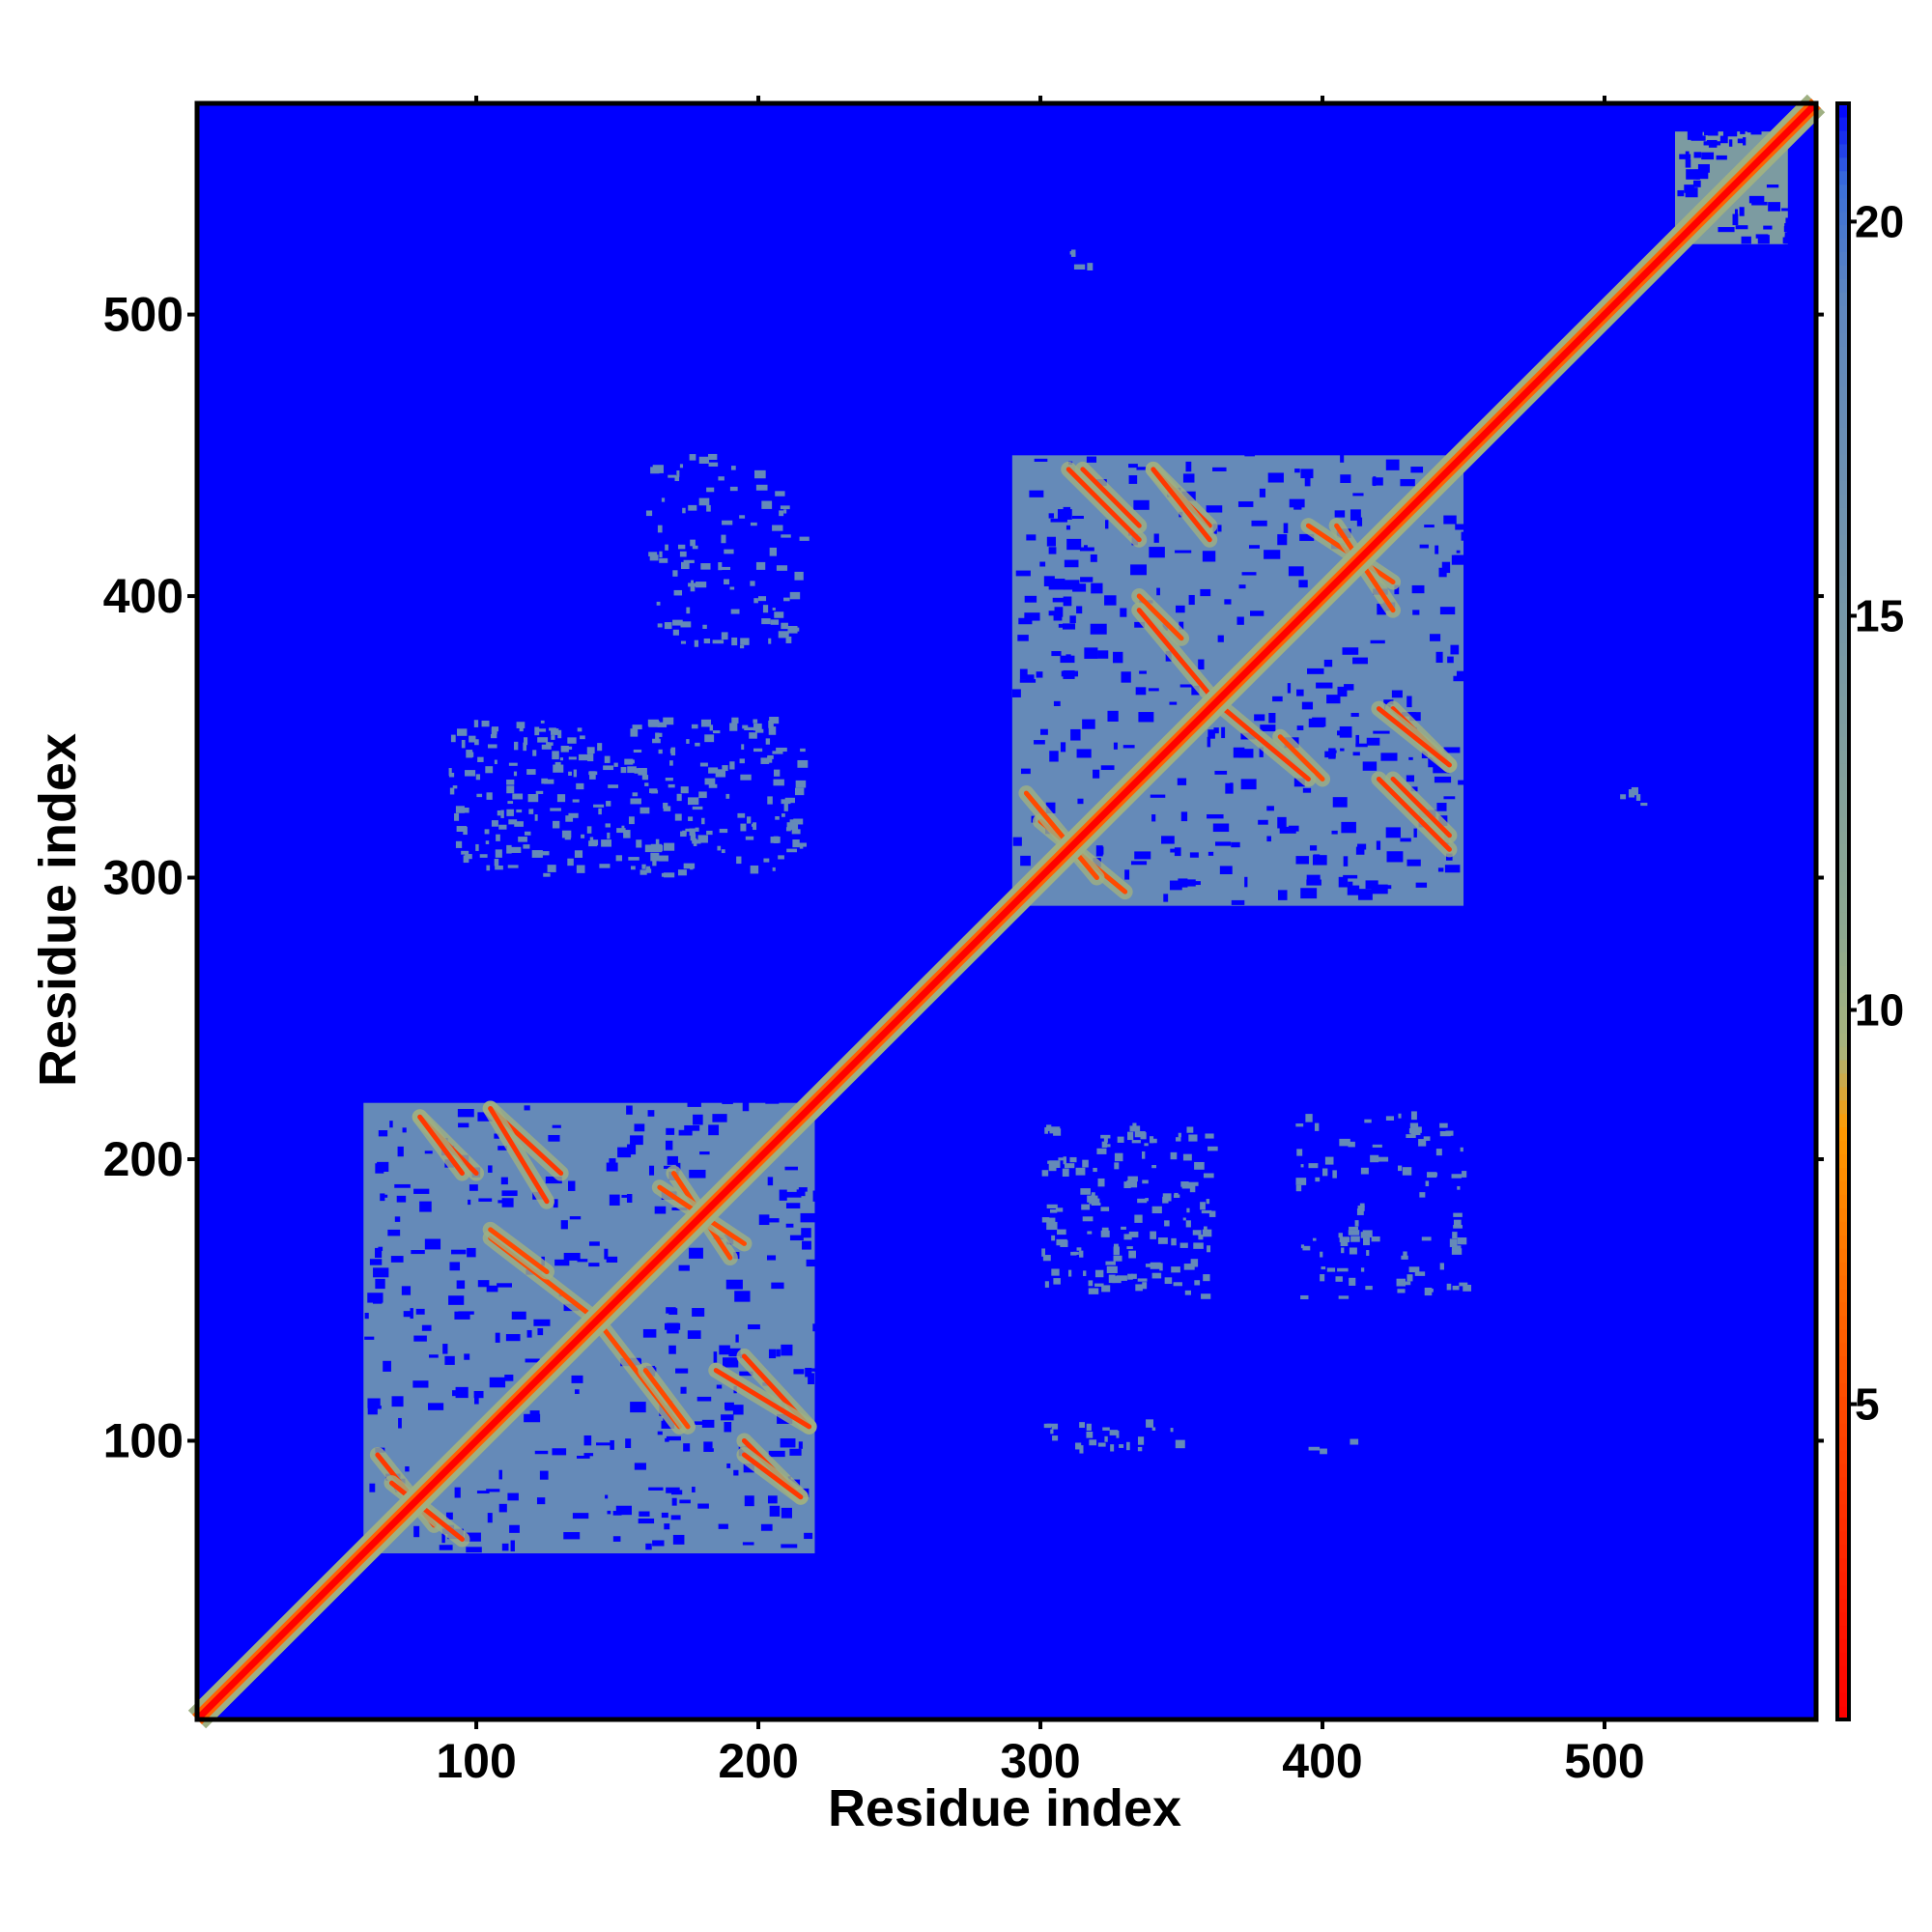 The height and width of the screenshot is (1932, 1932). I want to click on y-tick-label: 400, so click(143, 596).